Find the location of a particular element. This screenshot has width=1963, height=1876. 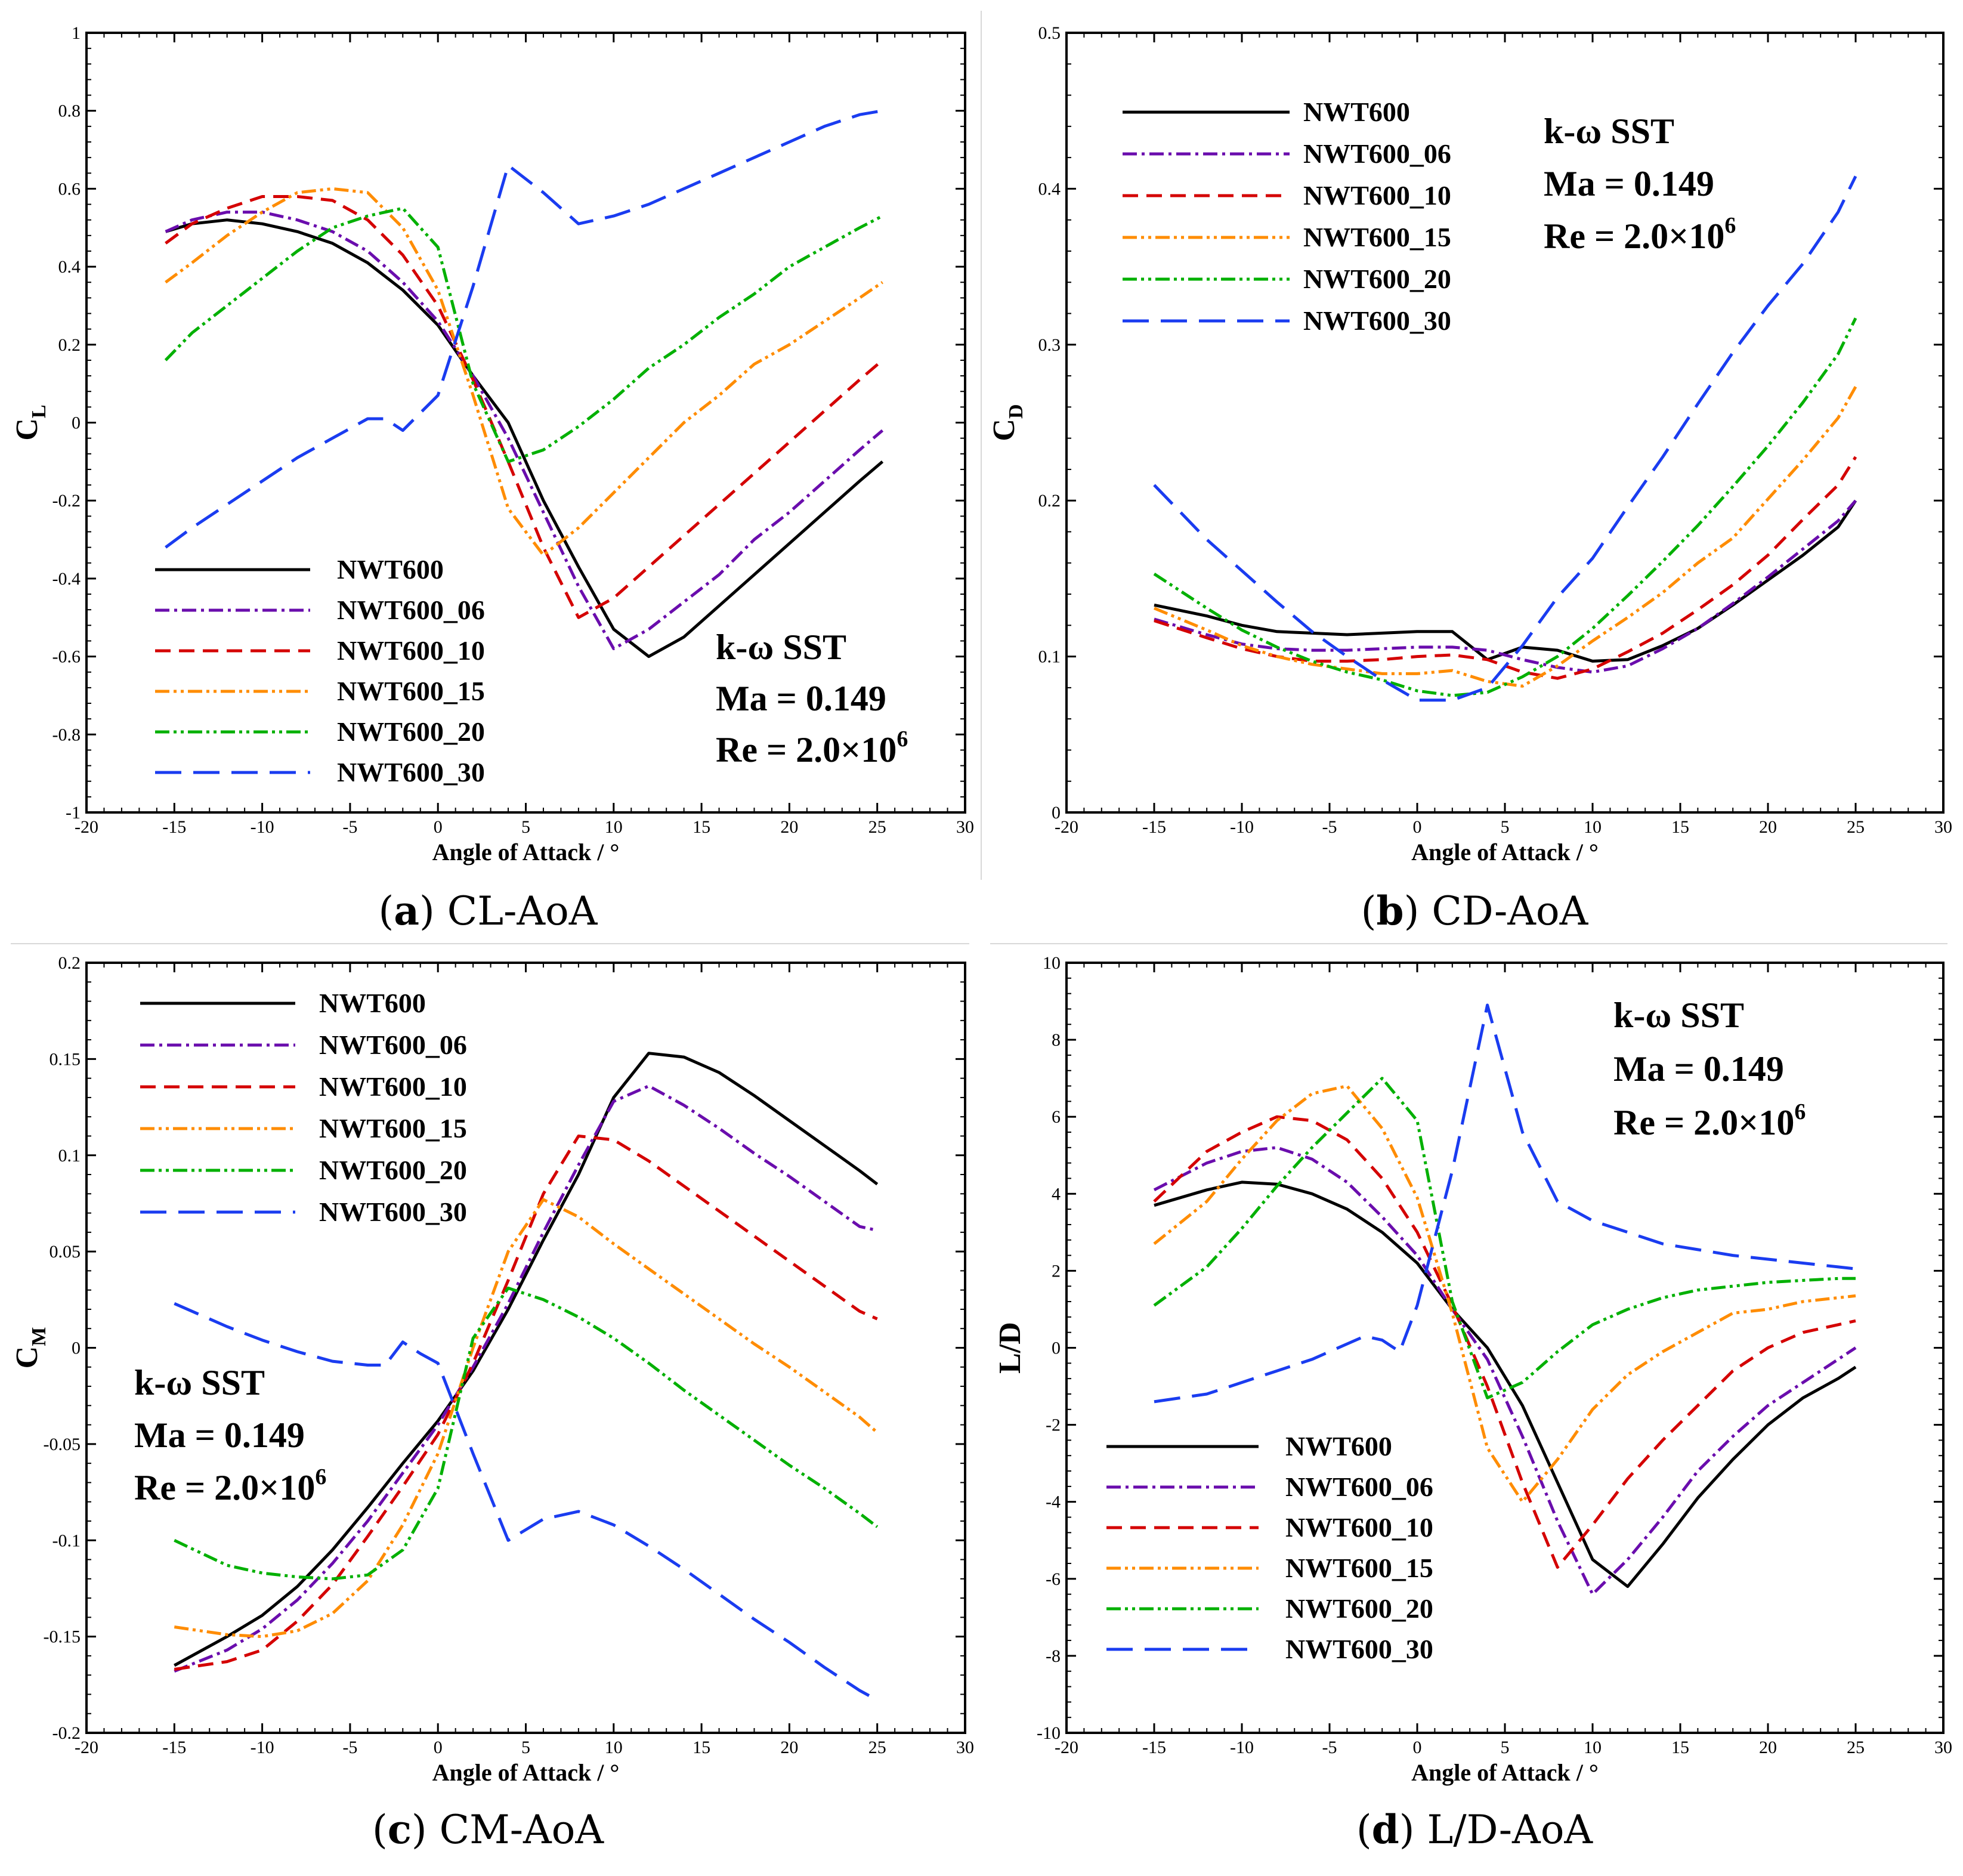

x-tick-label: 0 is located at coordinates (1417, 1747).